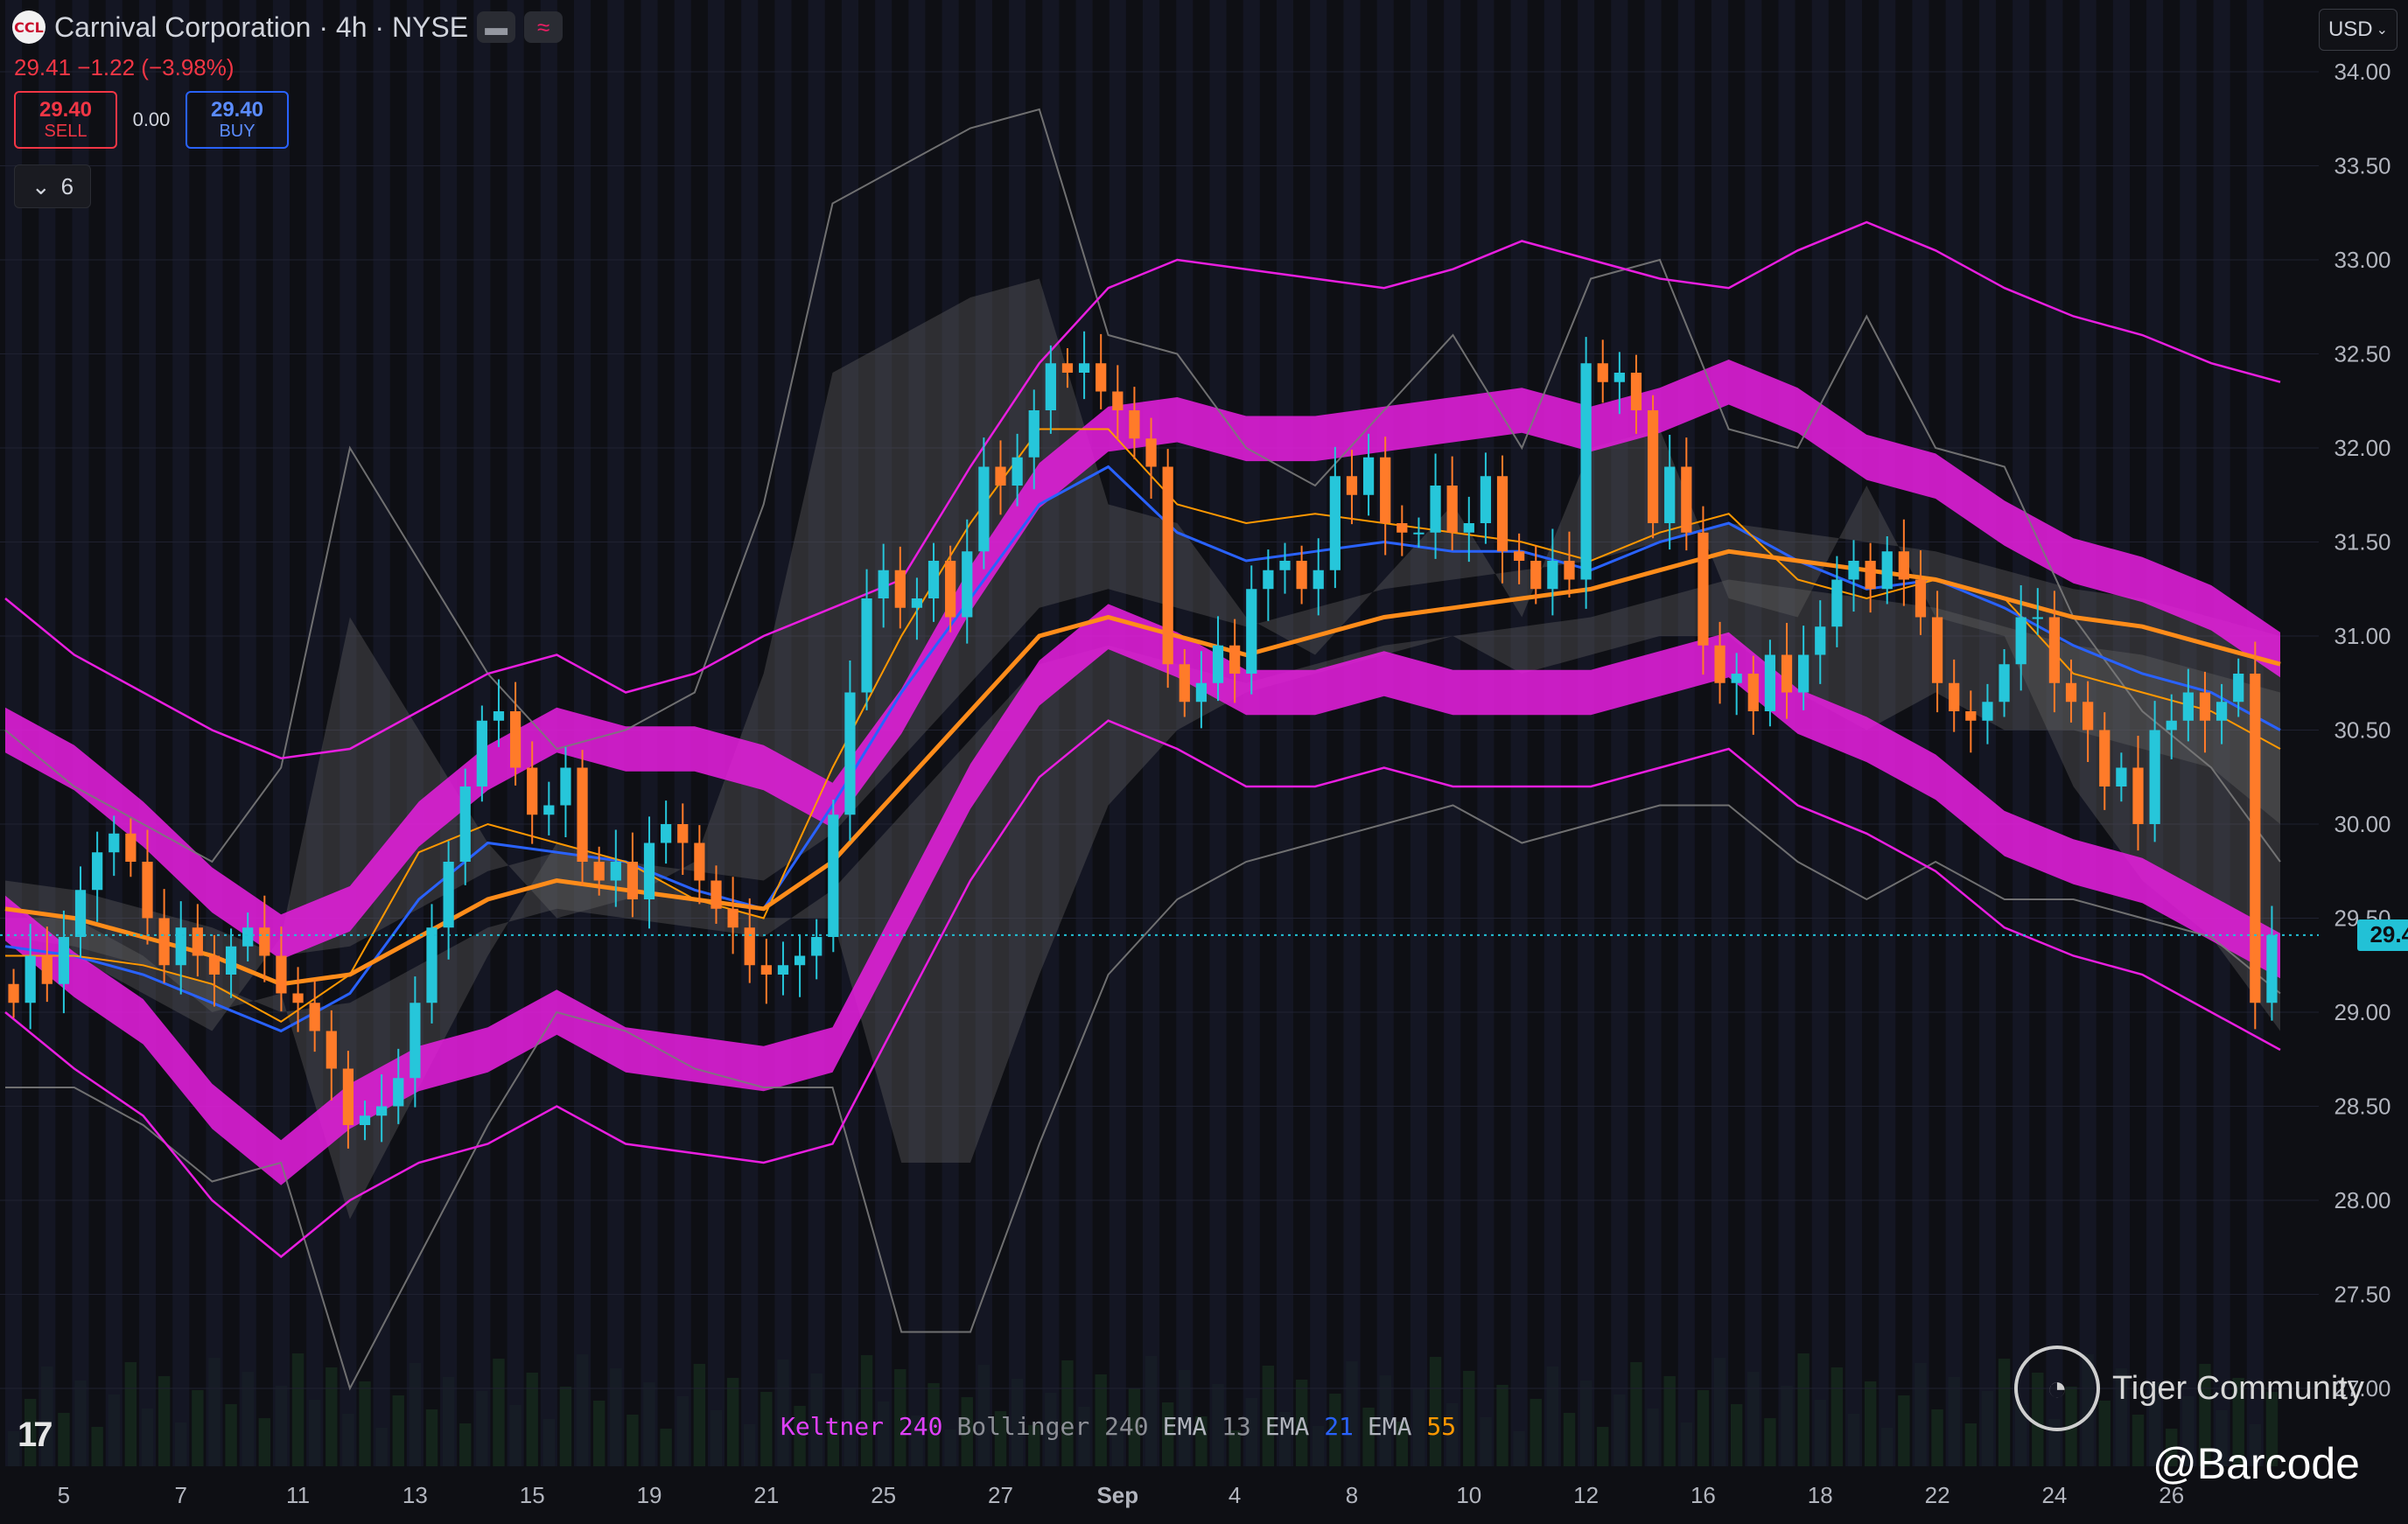  I want to click on symbol-title: Carnival Corporation · 4h · NYSE, so click(261, 26).